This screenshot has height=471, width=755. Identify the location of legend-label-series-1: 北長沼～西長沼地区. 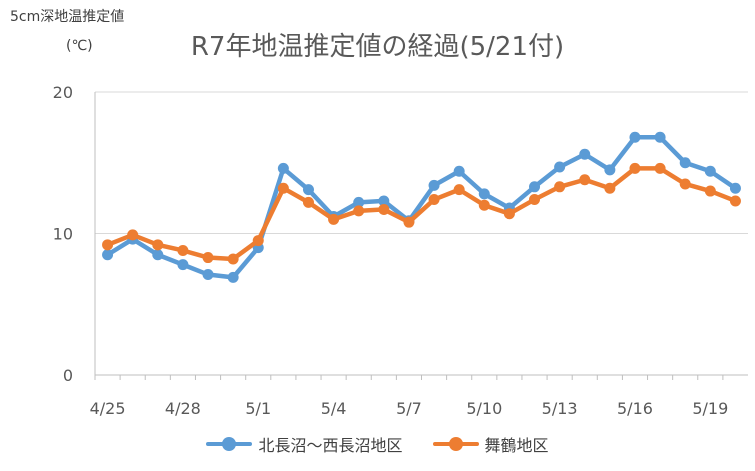
(330, 445).